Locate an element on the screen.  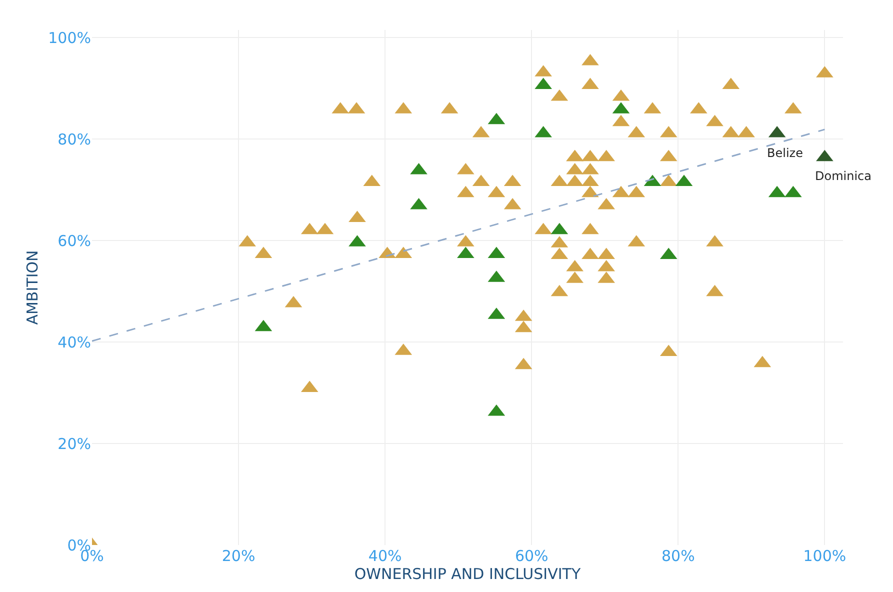
annotation: Belize is located at coordinates (785, 153).